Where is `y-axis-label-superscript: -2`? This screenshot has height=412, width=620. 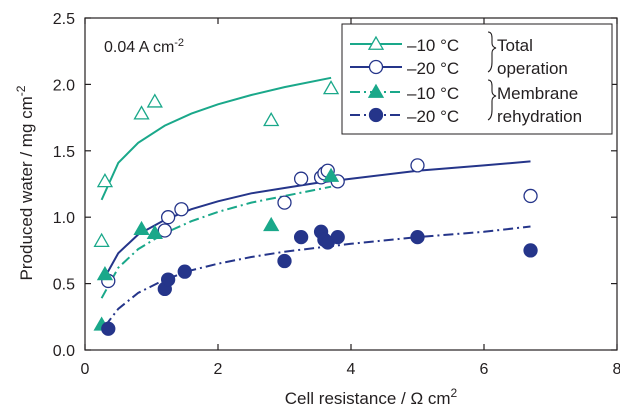 y-axis-label-superscript: -2 is located at coordinates (21, 90).